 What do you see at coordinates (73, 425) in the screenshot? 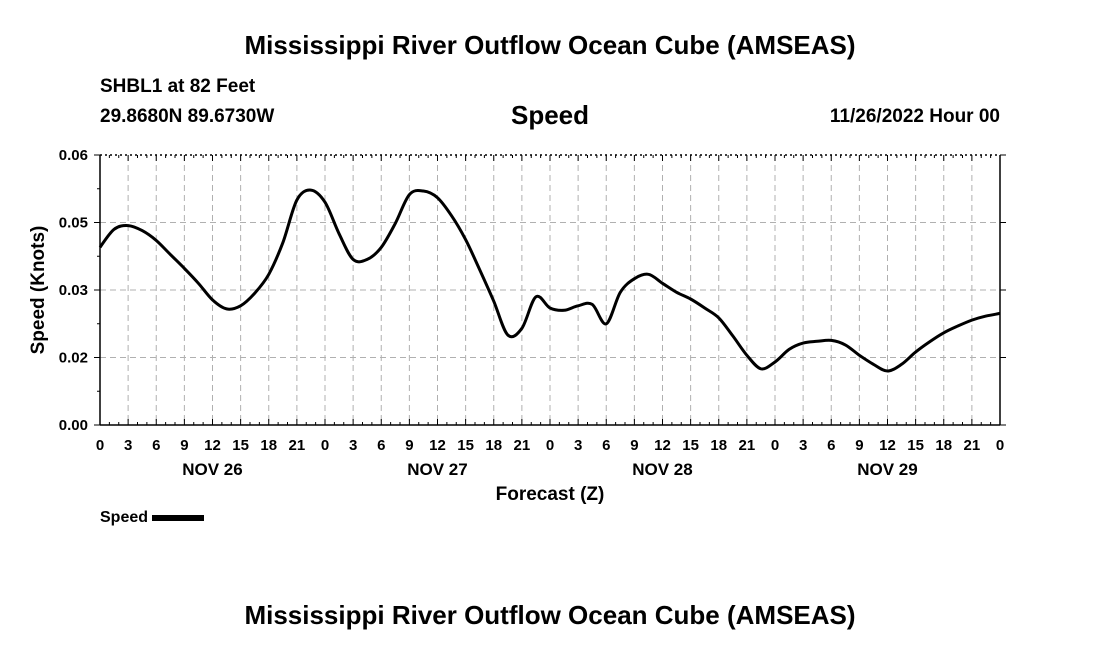
I see `y-tick-label: 0.00` at bounding box center [73, 425].